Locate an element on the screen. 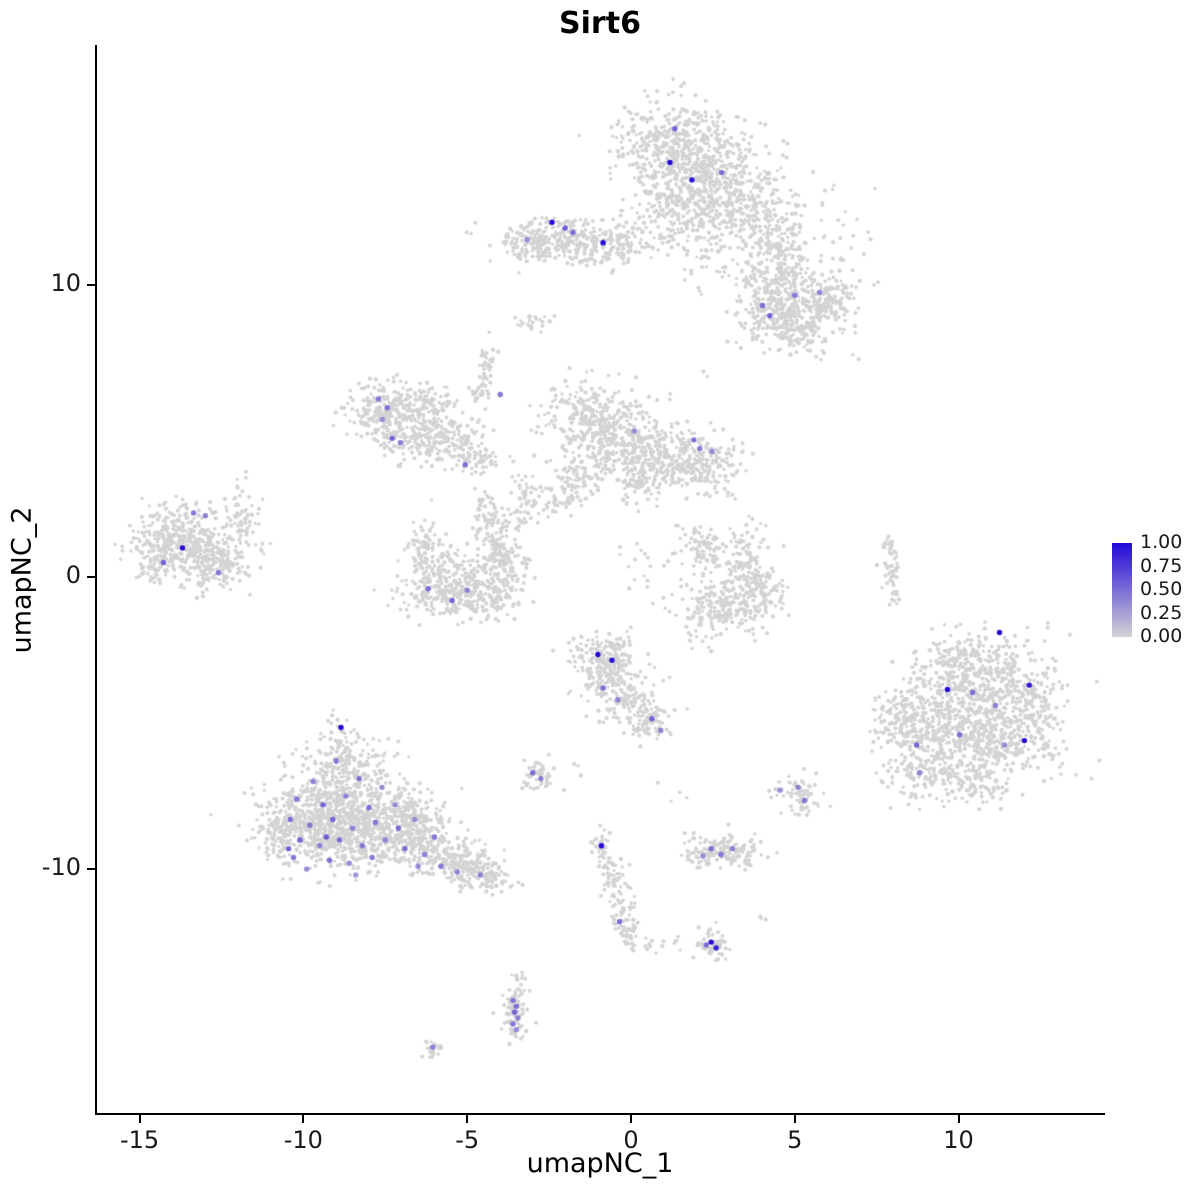 Image resolution: width=1200 pixels, height=1200 pixels. legend-tick-label: 0.50 is located at coordinates (1161, 589).